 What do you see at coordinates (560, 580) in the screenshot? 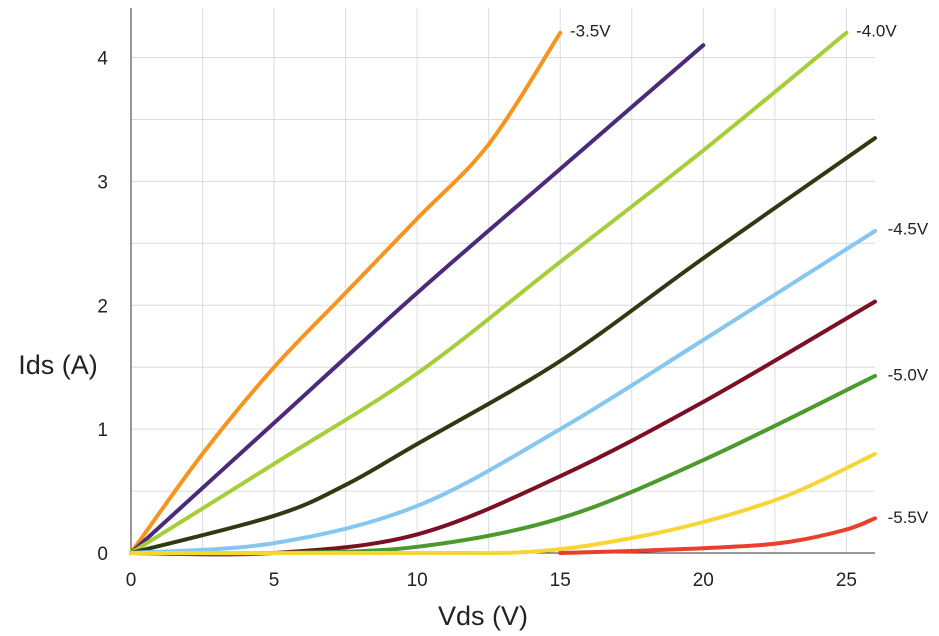
I see `x-tick-label: 15` at bounding box center [560, 580].